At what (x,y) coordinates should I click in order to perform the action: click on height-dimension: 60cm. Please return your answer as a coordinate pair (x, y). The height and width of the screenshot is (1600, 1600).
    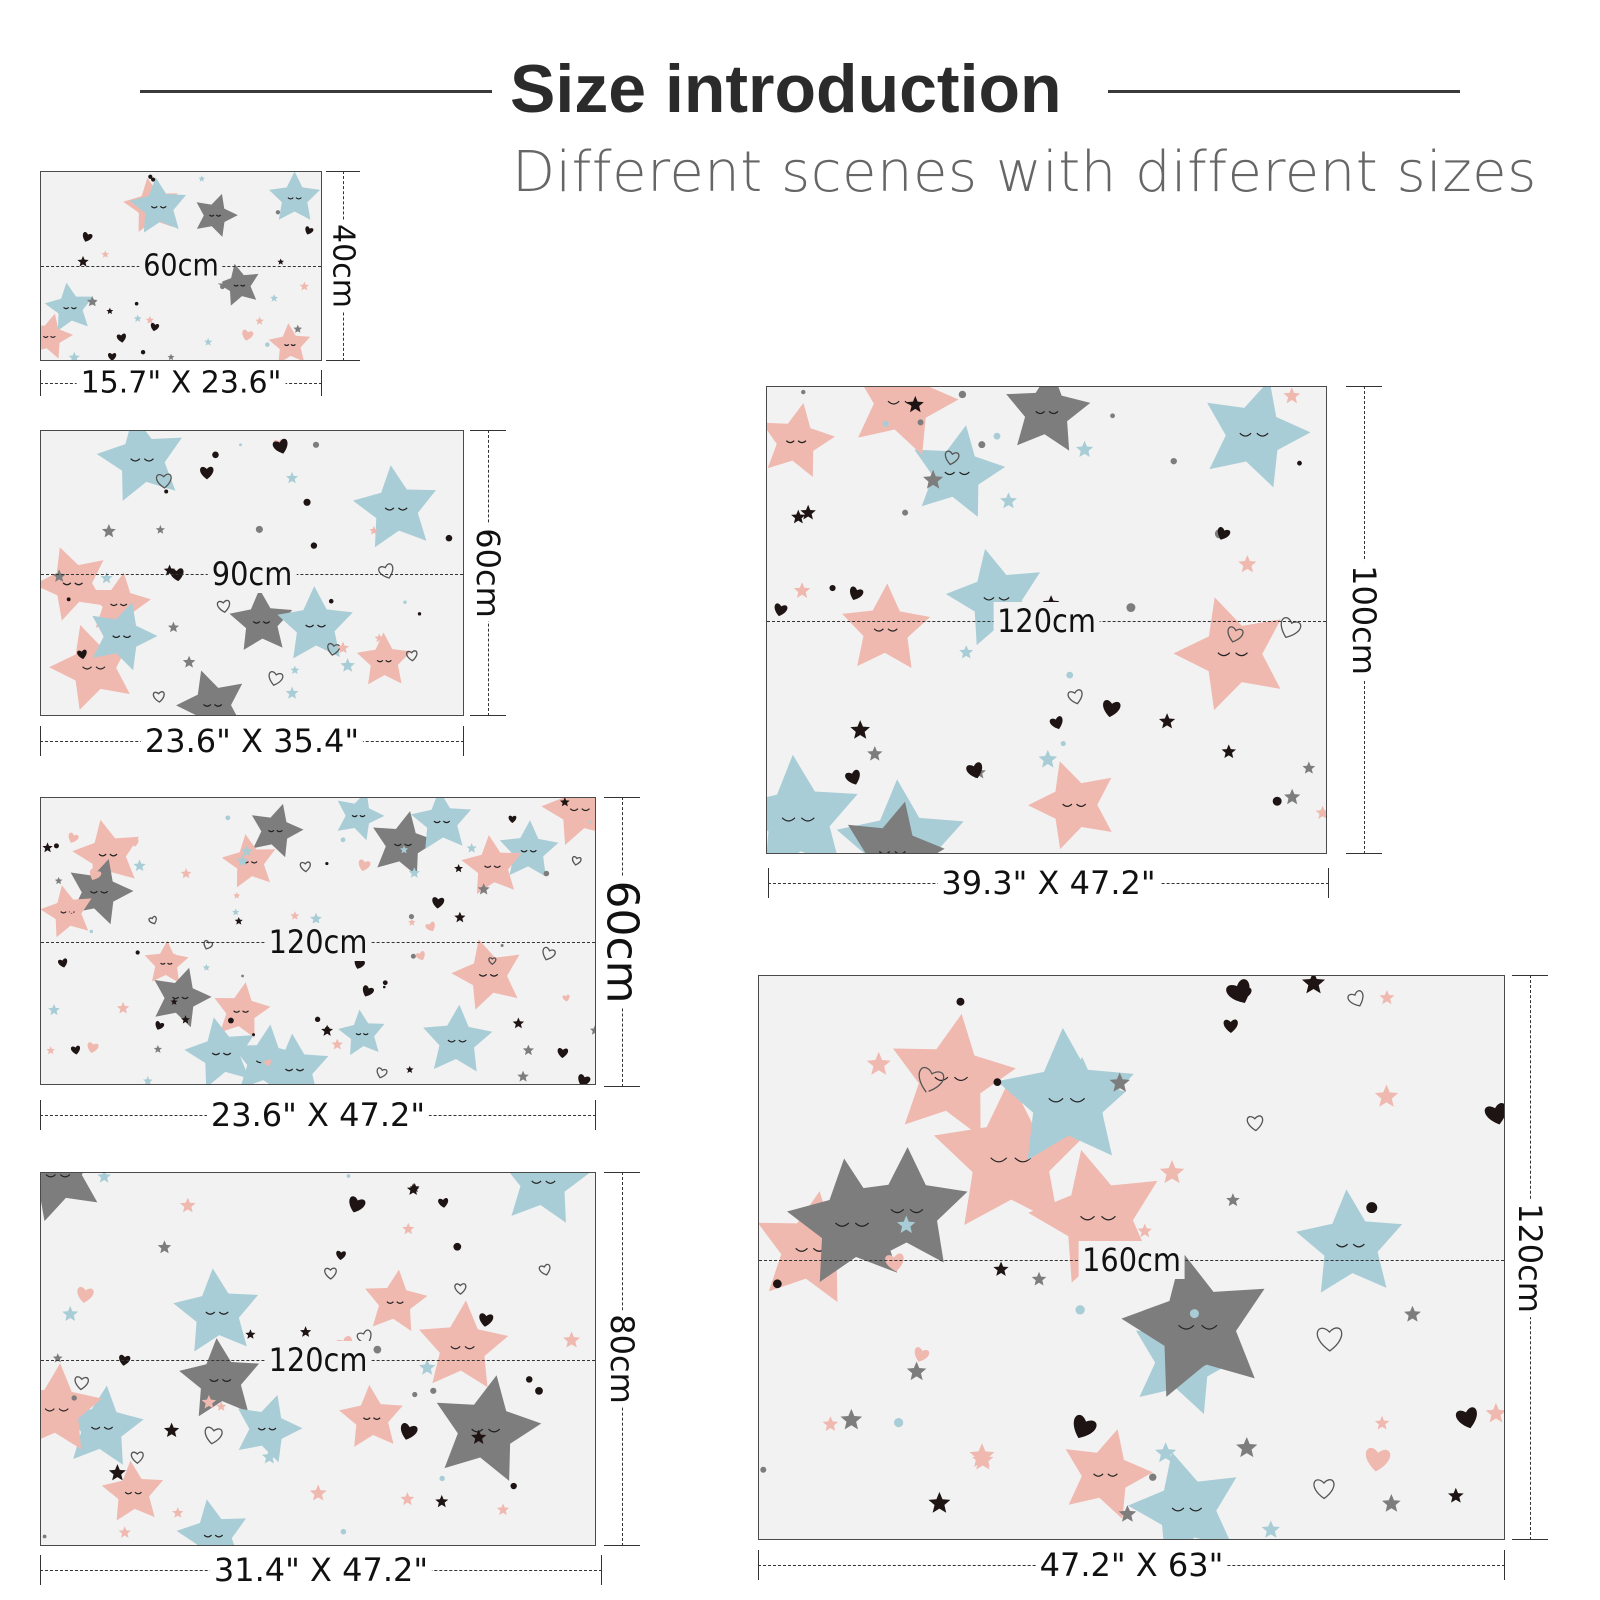
    Looking at the image, I should click on (622, 942).